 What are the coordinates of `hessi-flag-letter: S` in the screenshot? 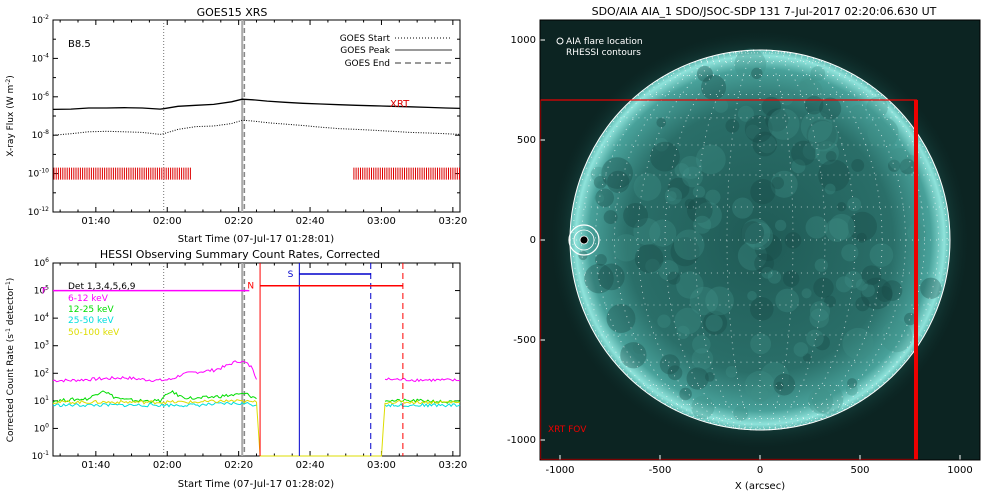 It's located at (291, 275).